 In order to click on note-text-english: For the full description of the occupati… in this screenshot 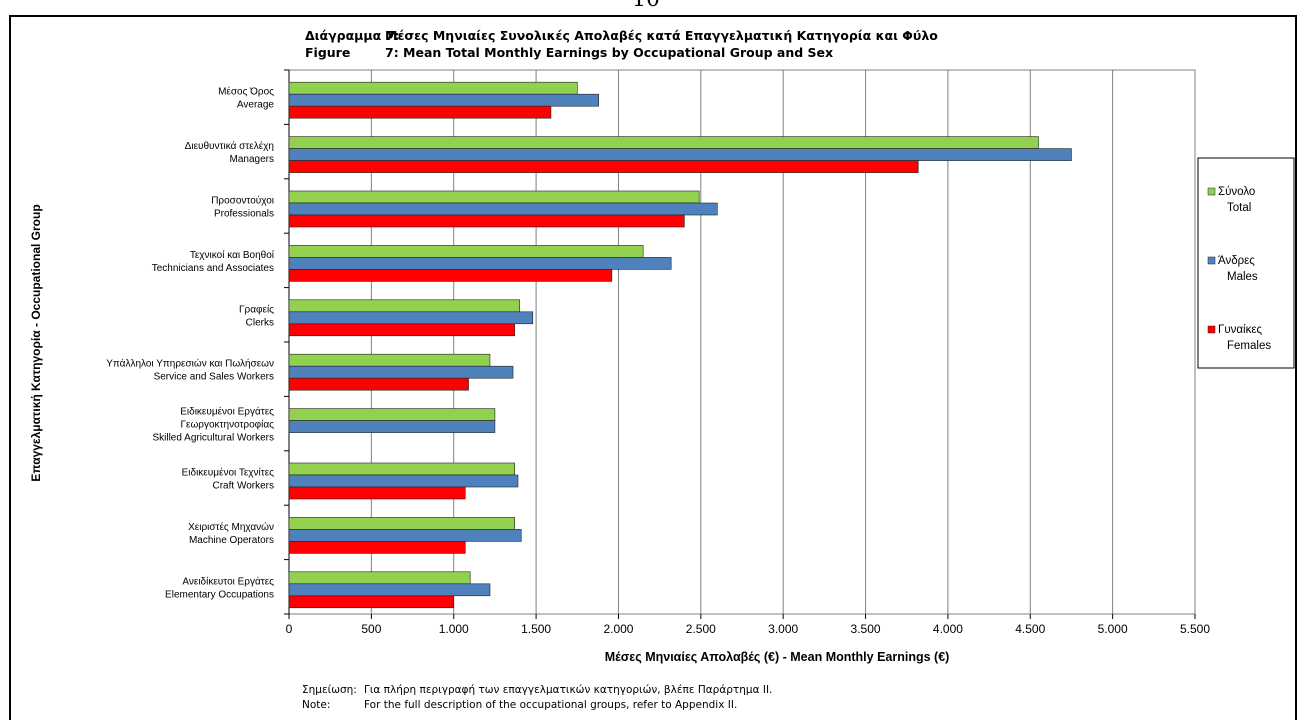, I will do `click(551, 705)`.